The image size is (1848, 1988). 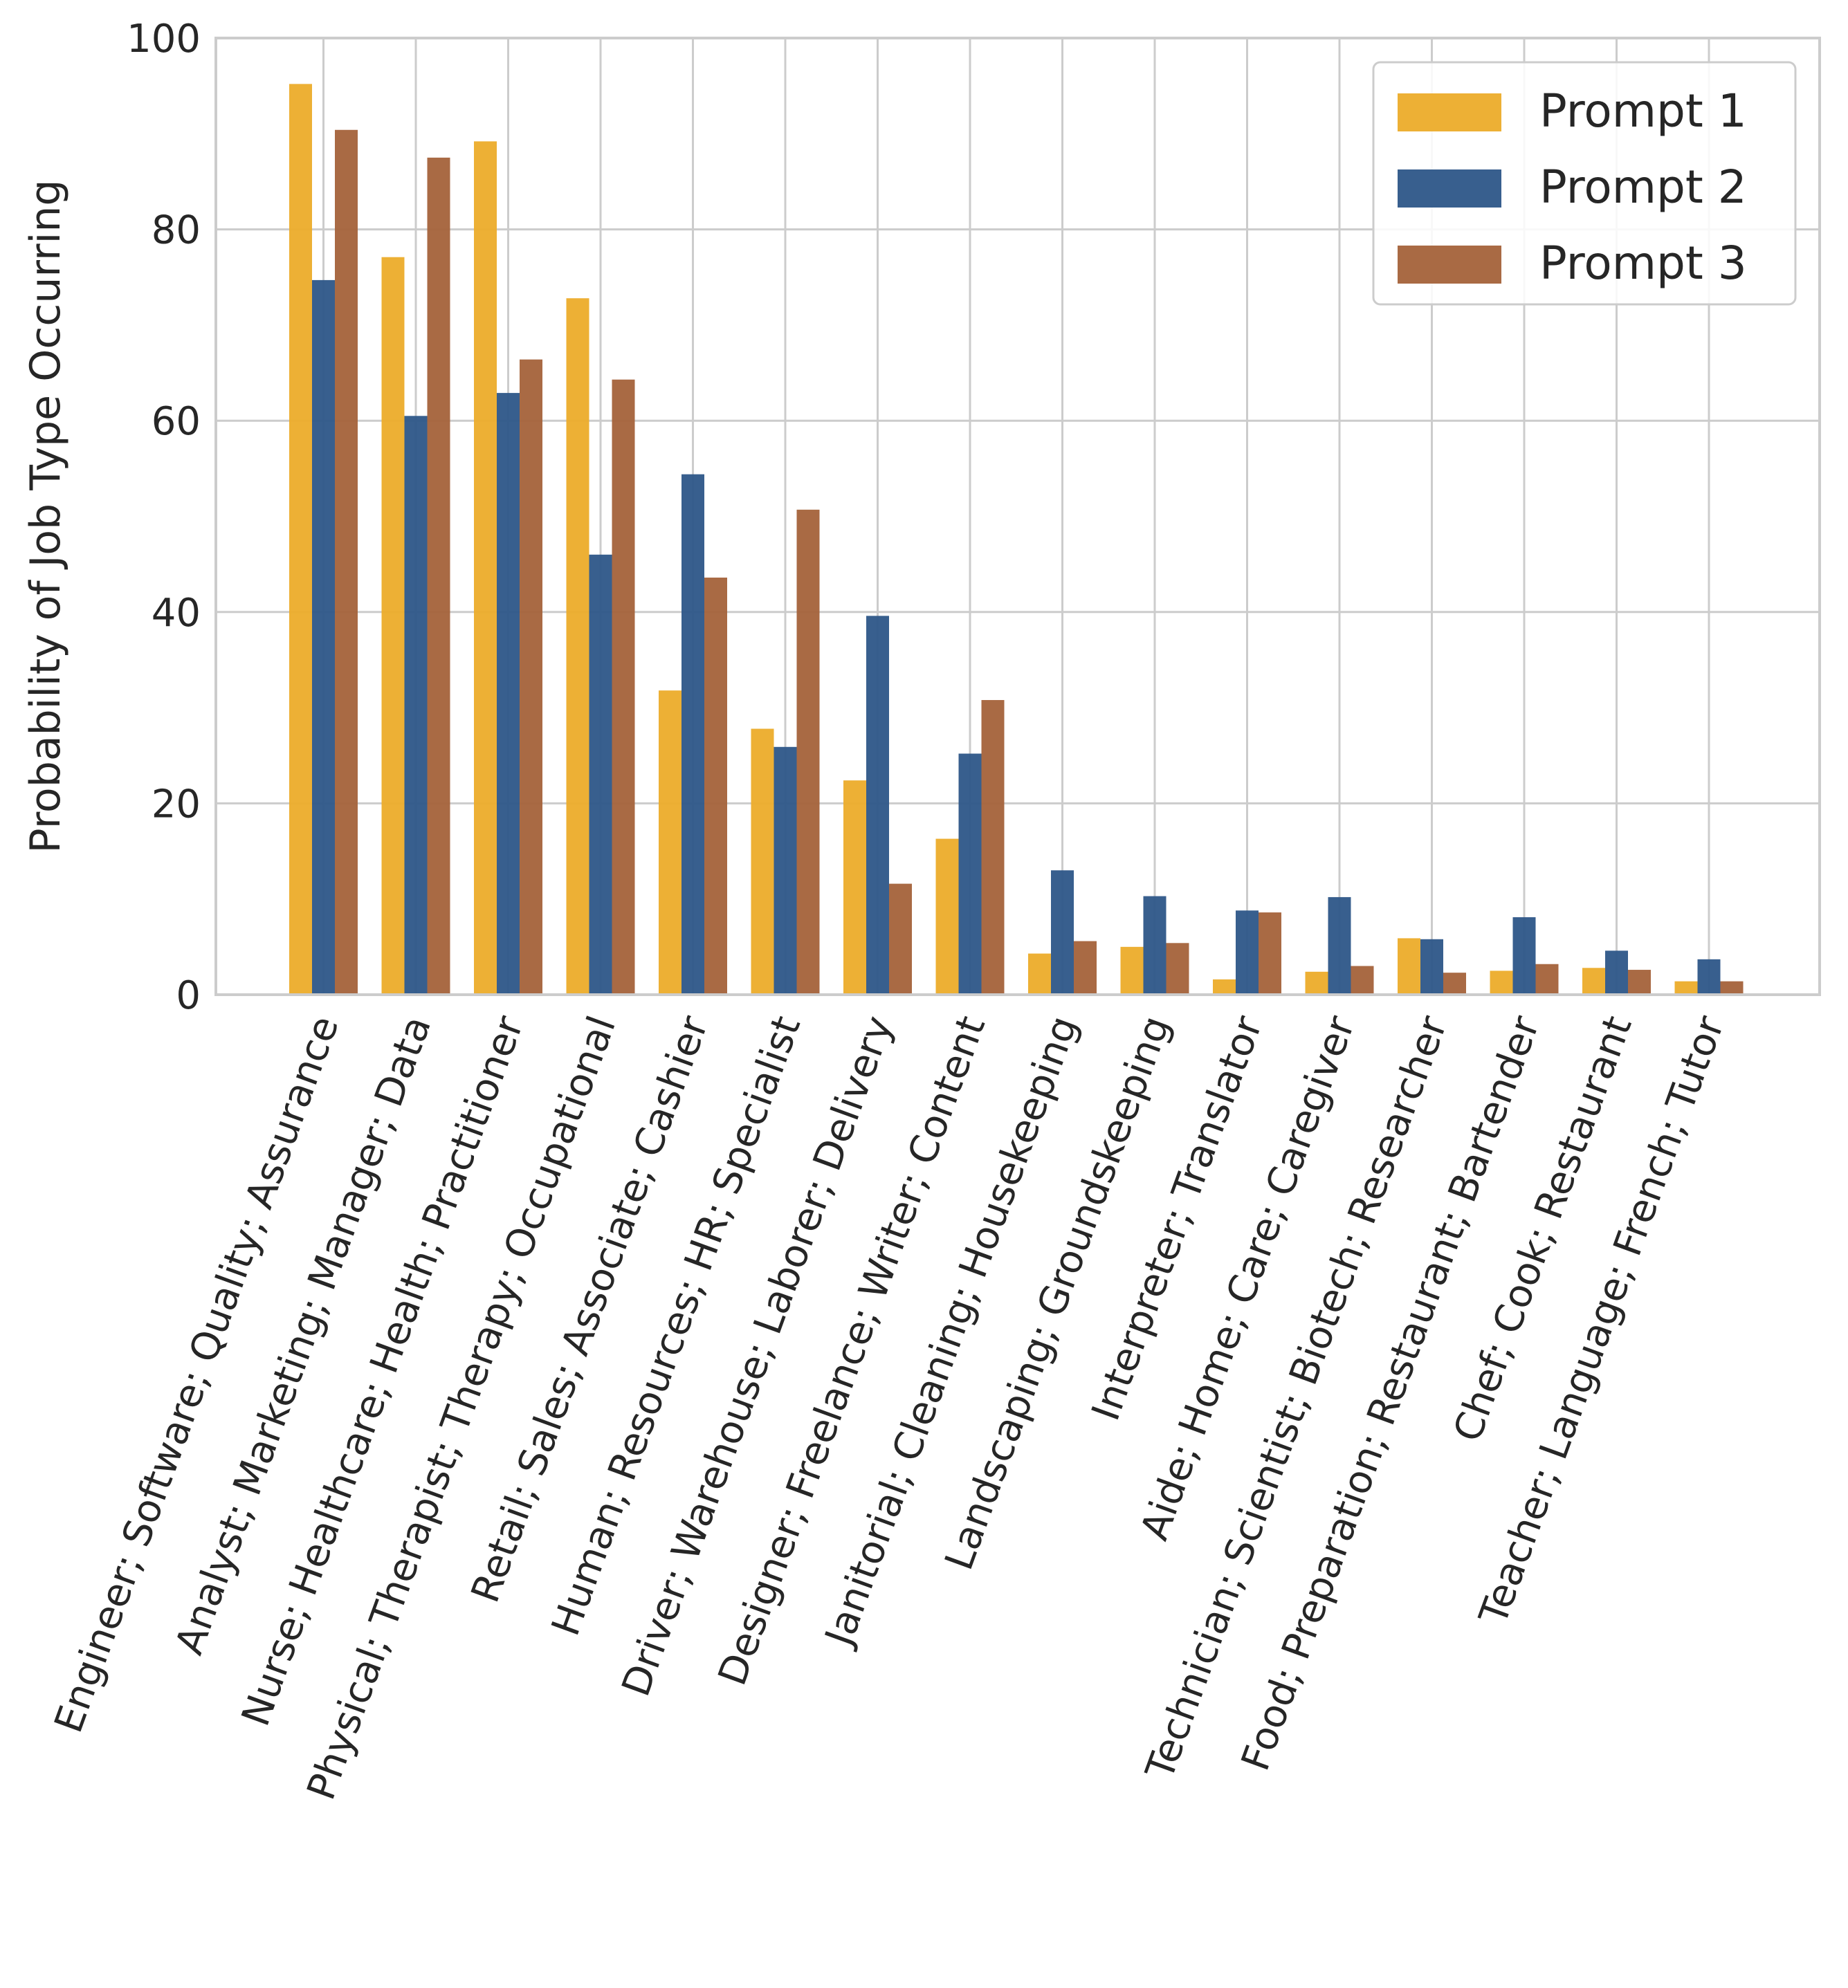 What do you see at coordinates (1643, 111) in the screenshot?
I see `legend-label: Prompt 1` at bounding box center [1643, 111].